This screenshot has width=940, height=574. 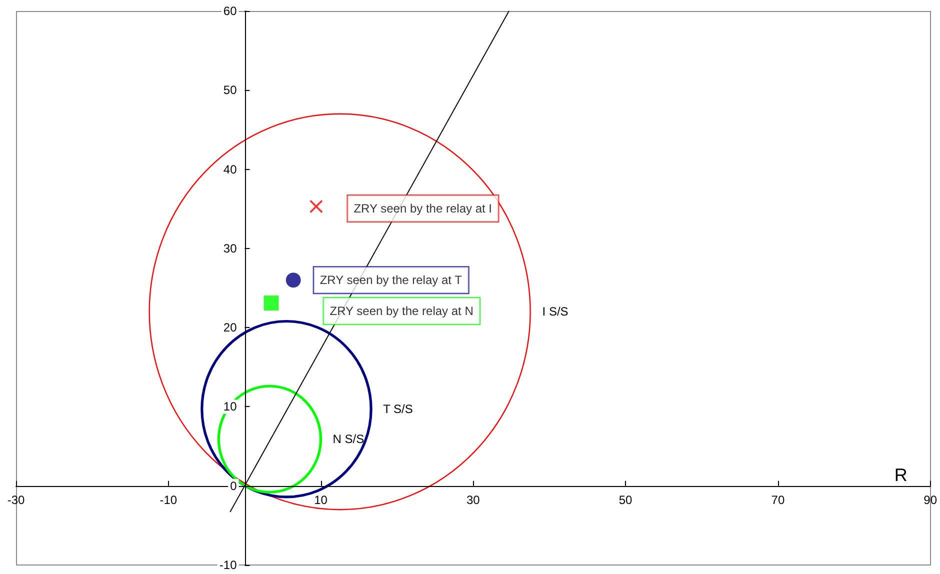 I want to click on y-tick-label: 20, so click(x=230, y=327).